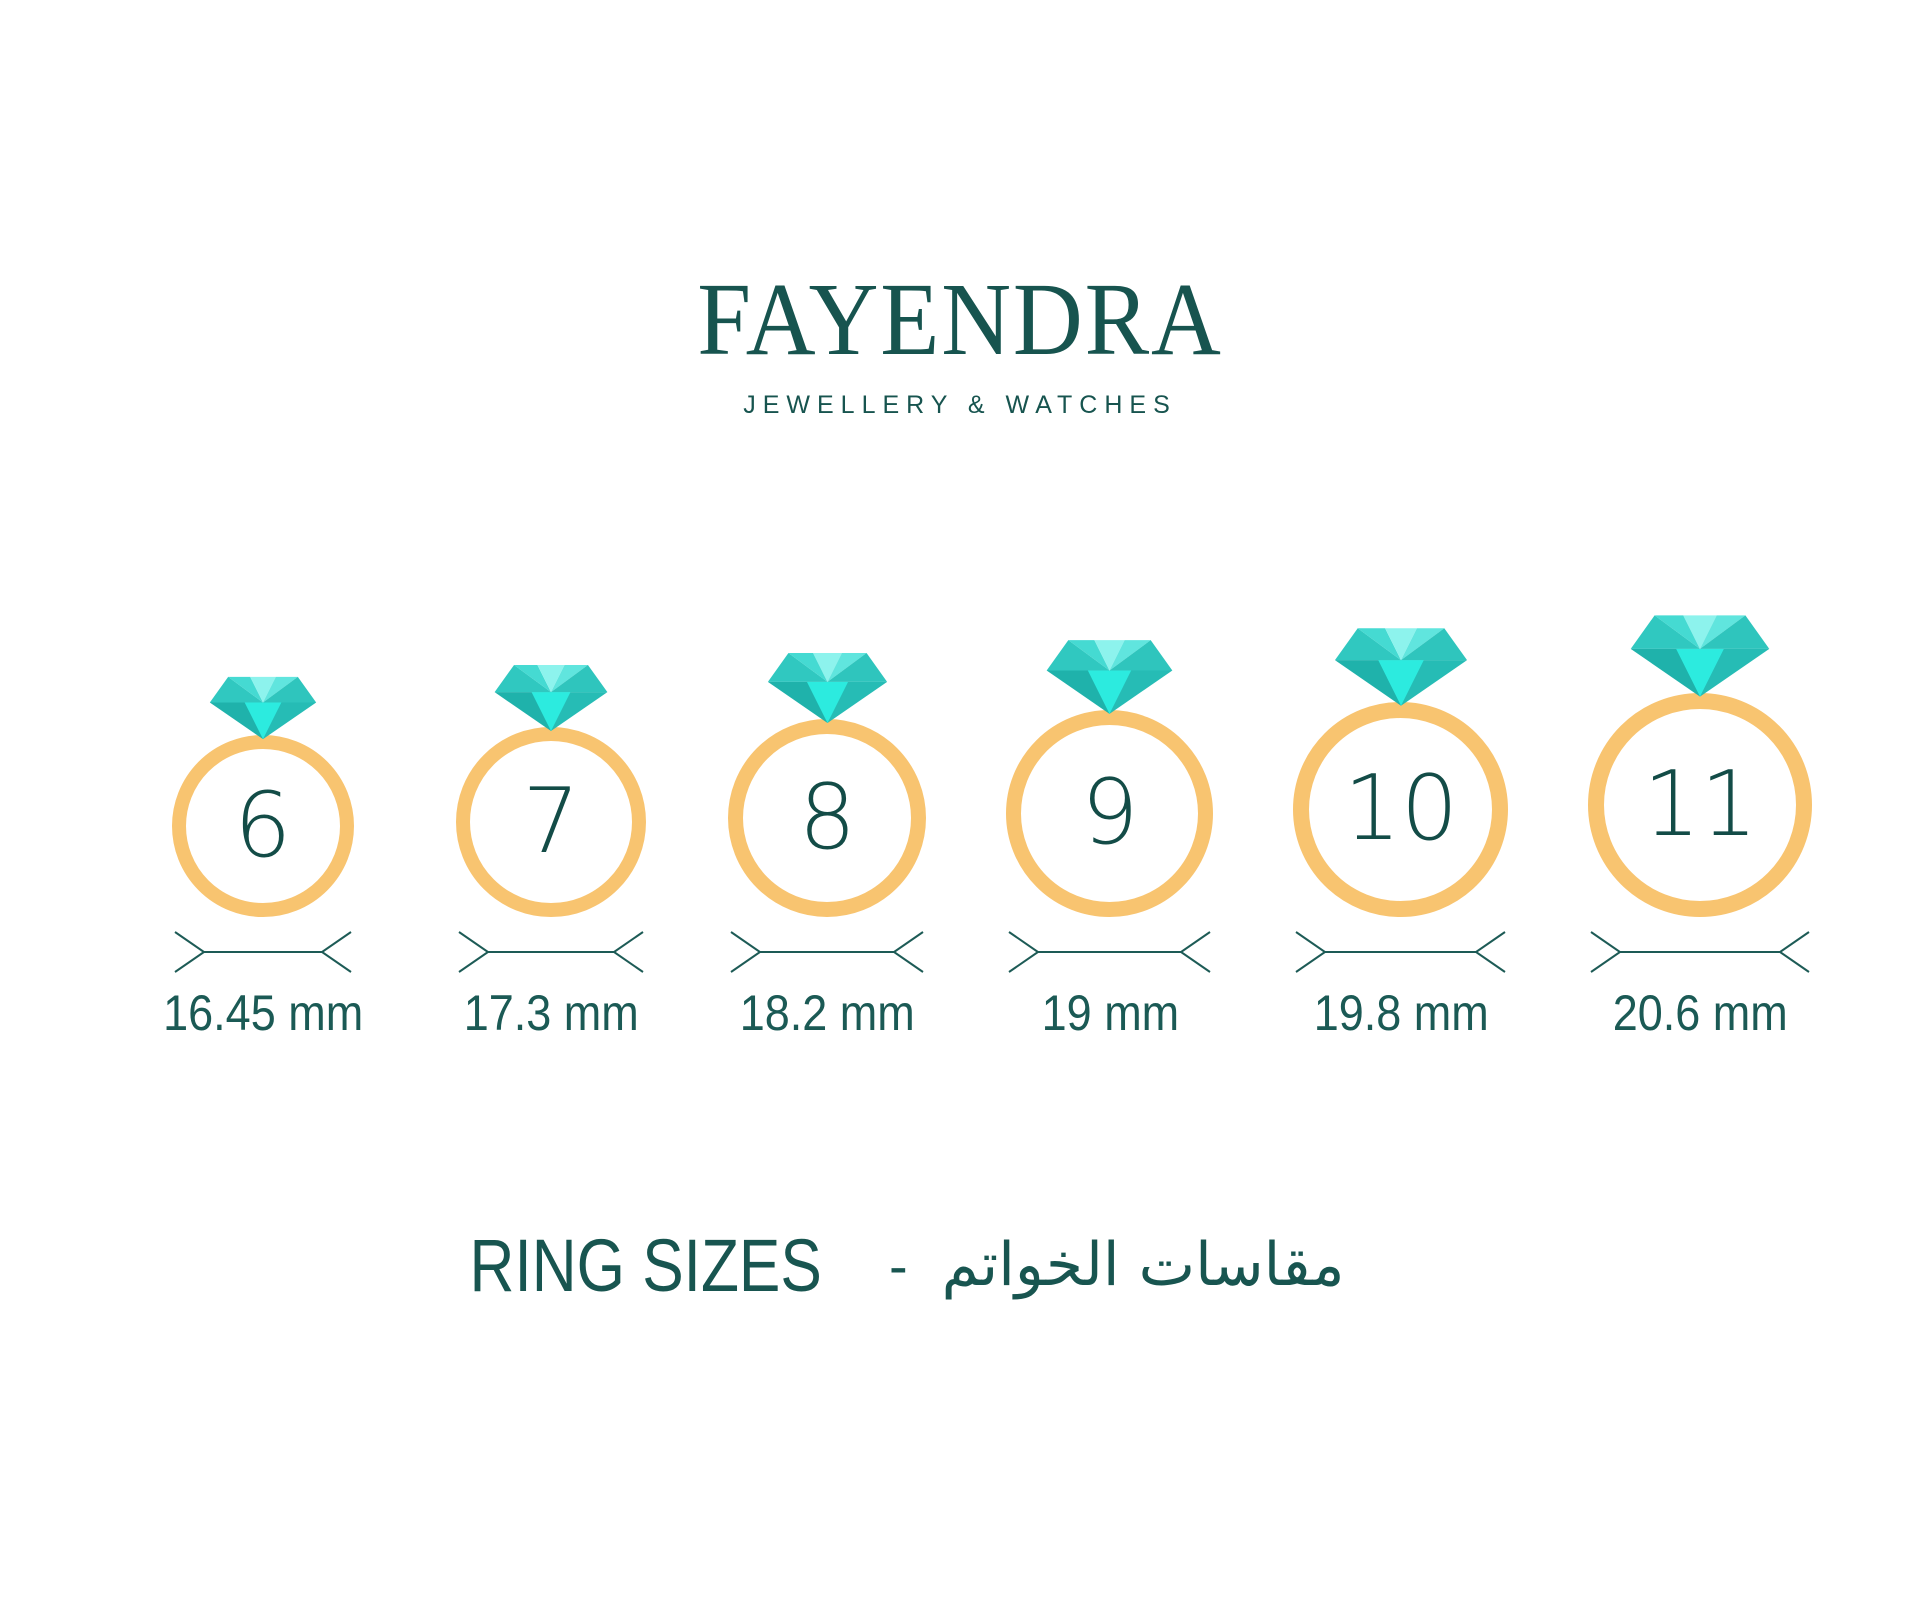 The height and width of the screenshot is (1601, 1920). I want to click on ring-band: 7, so click(551, 821).